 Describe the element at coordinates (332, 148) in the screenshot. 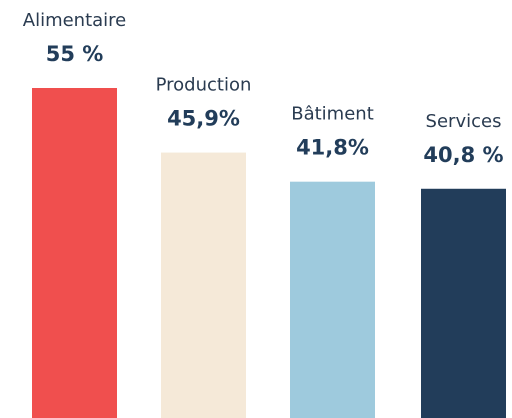

I see `value-label: 41,8%` at that location.